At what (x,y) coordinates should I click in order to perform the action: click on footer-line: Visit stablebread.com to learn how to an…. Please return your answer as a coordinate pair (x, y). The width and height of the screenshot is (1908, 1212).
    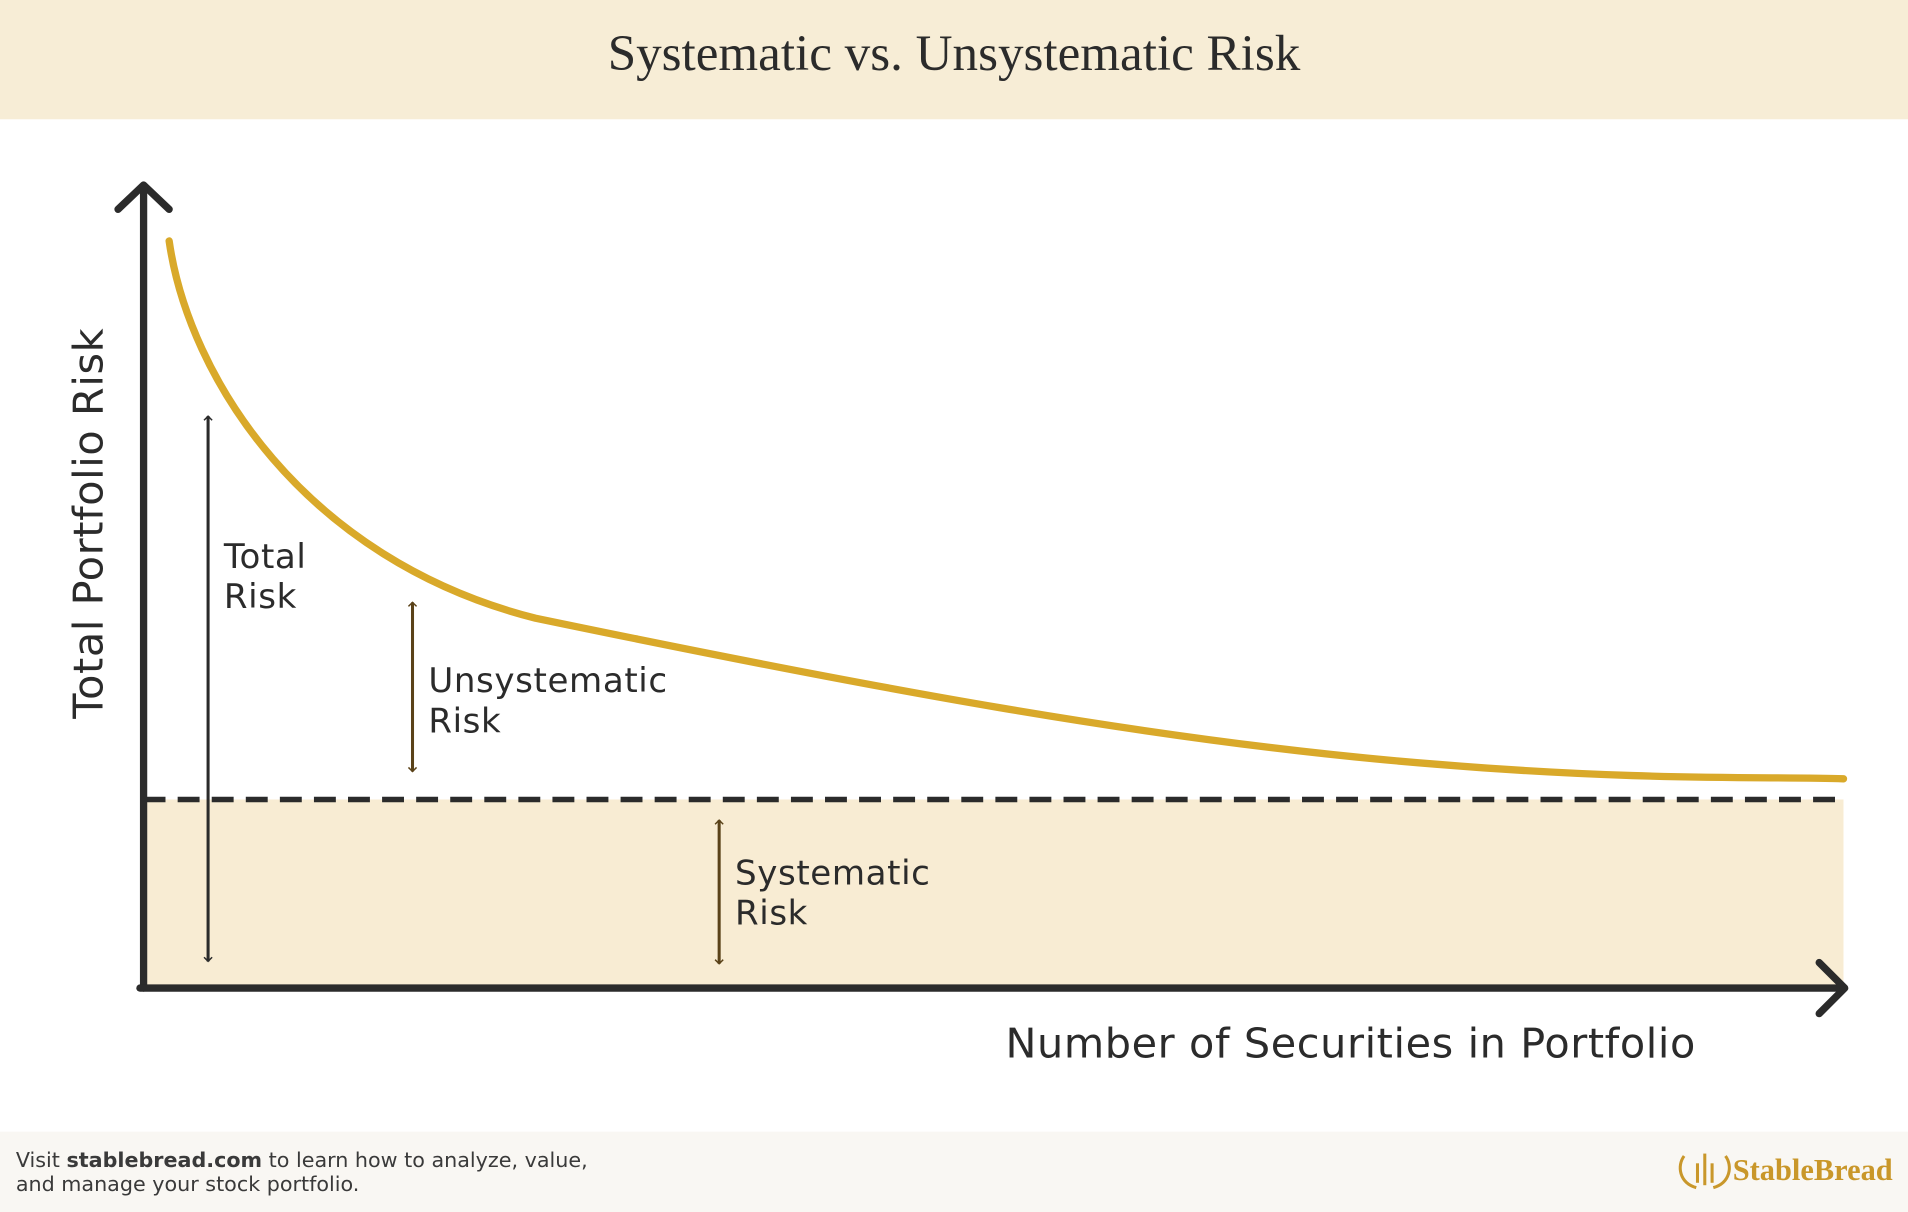
    Looking at the image, I should click on (302, 1160).